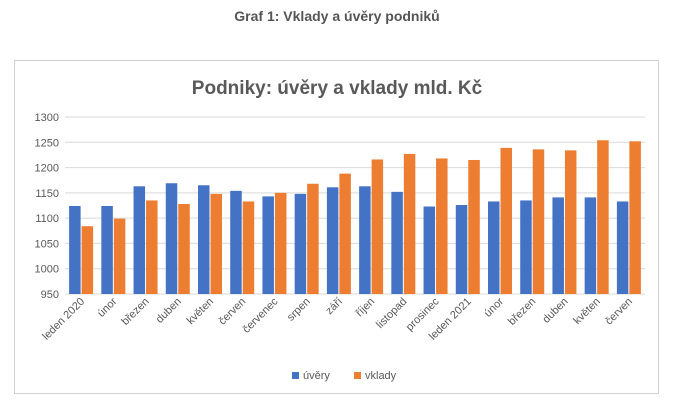 Image resolution: width=674 pixels, height=404 pixels. Describe the element at coordinates (47, 143) in the screenshot. I see `y-tick-label: 1250` at that location.